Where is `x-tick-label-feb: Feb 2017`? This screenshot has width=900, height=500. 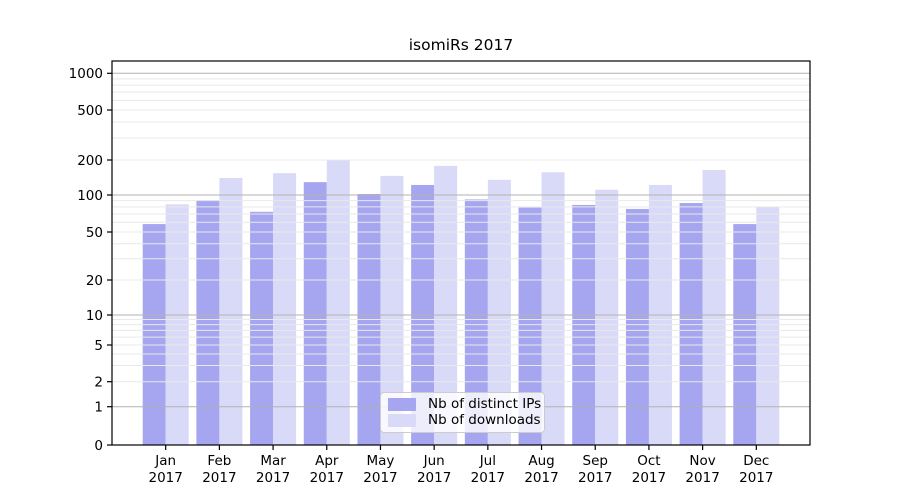 x-tick-label-feb: Feb 2017 is located at coordinates (219, 469).